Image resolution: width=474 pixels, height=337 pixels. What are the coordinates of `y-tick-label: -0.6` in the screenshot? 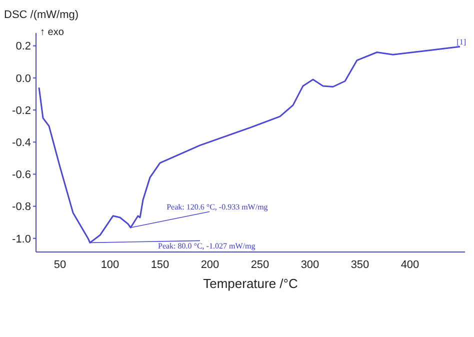 It's located at (21, 175).